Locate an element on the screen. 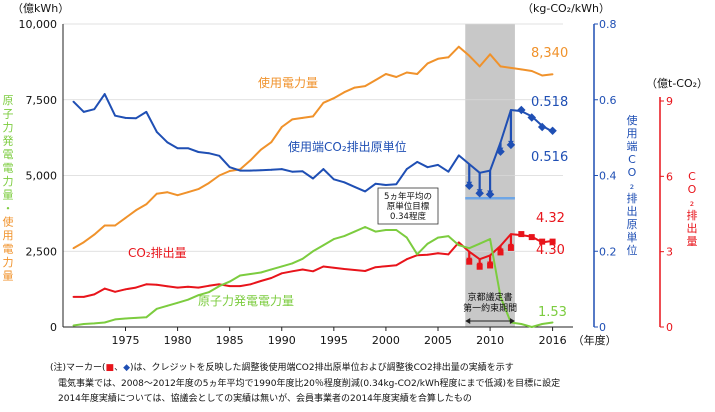 The height and width of the screenshot is (412, 715). intensity-adjusted-2016-value: 0.518 is located at coordinates (549, 102).